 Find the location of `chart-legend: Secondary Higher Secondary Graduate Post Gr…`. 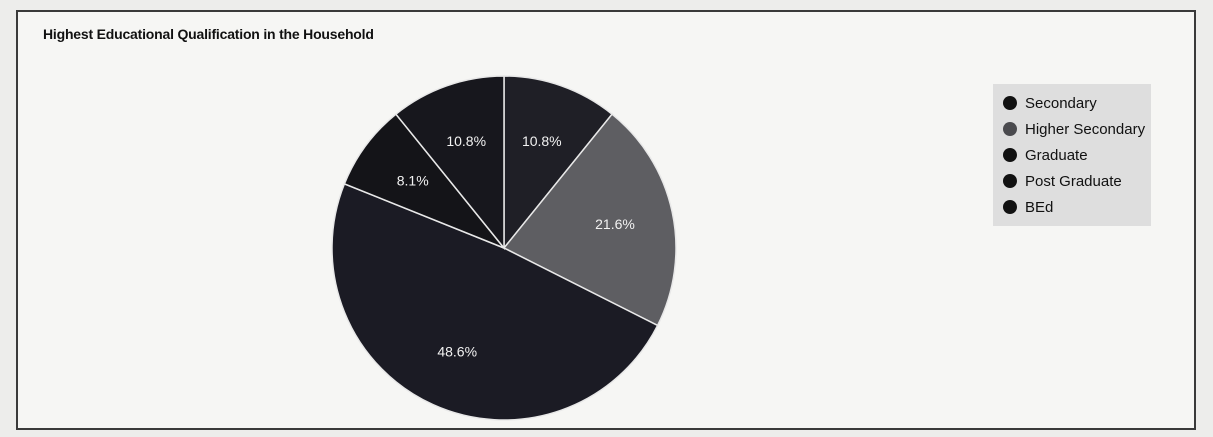

chart-legend: Secondary Higher Secondary Graduate Post Gr… is located at coordinates (1072, 155).